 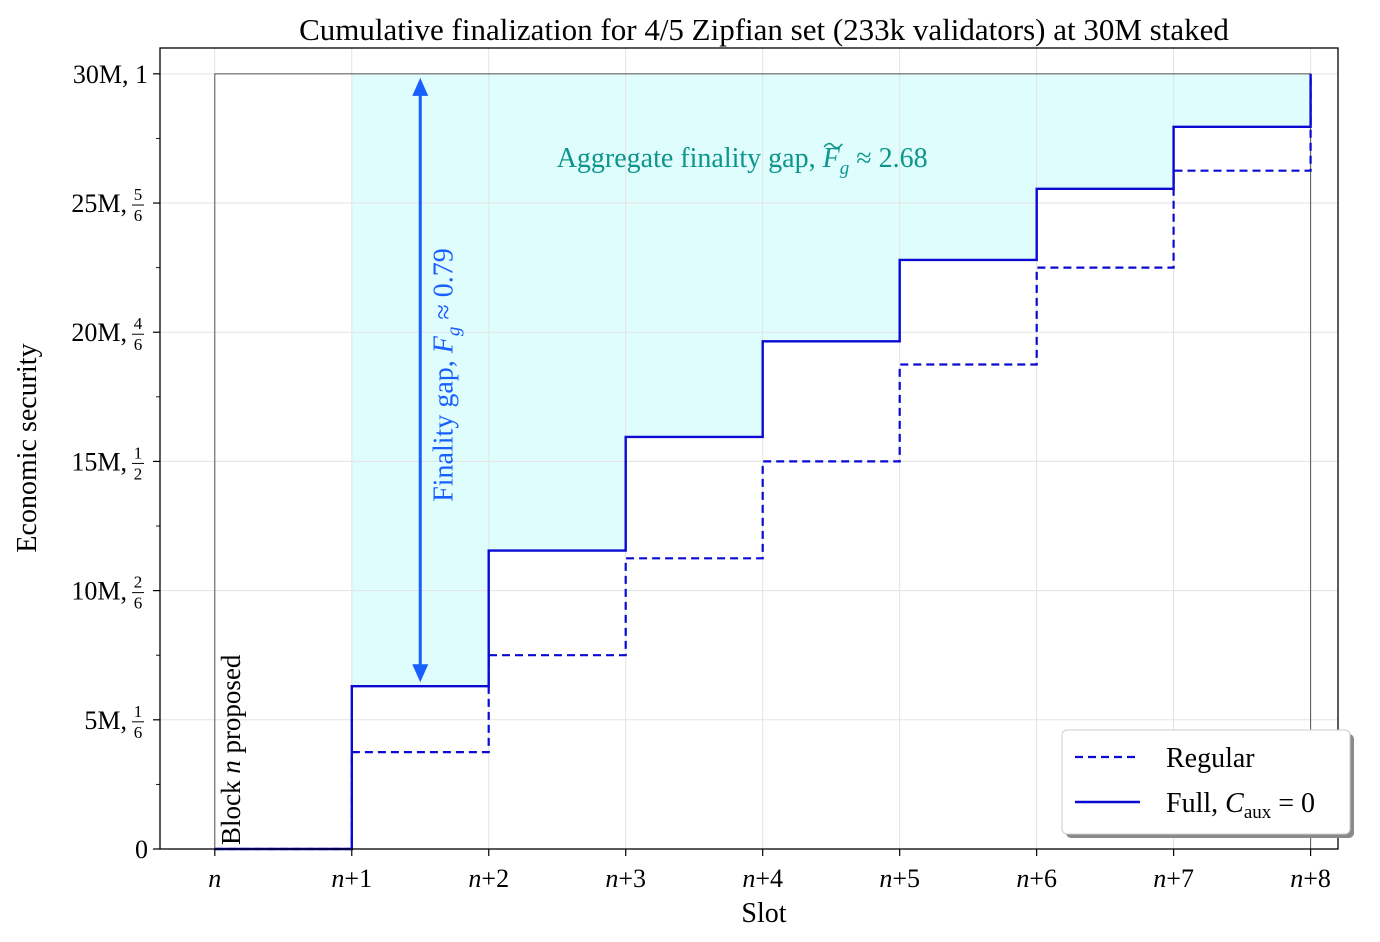 What do you see at coordinates (443, 287) in the screenshot?
I see `finality-gap-value: ≈ 0.79` at bounding box center [443, 287].